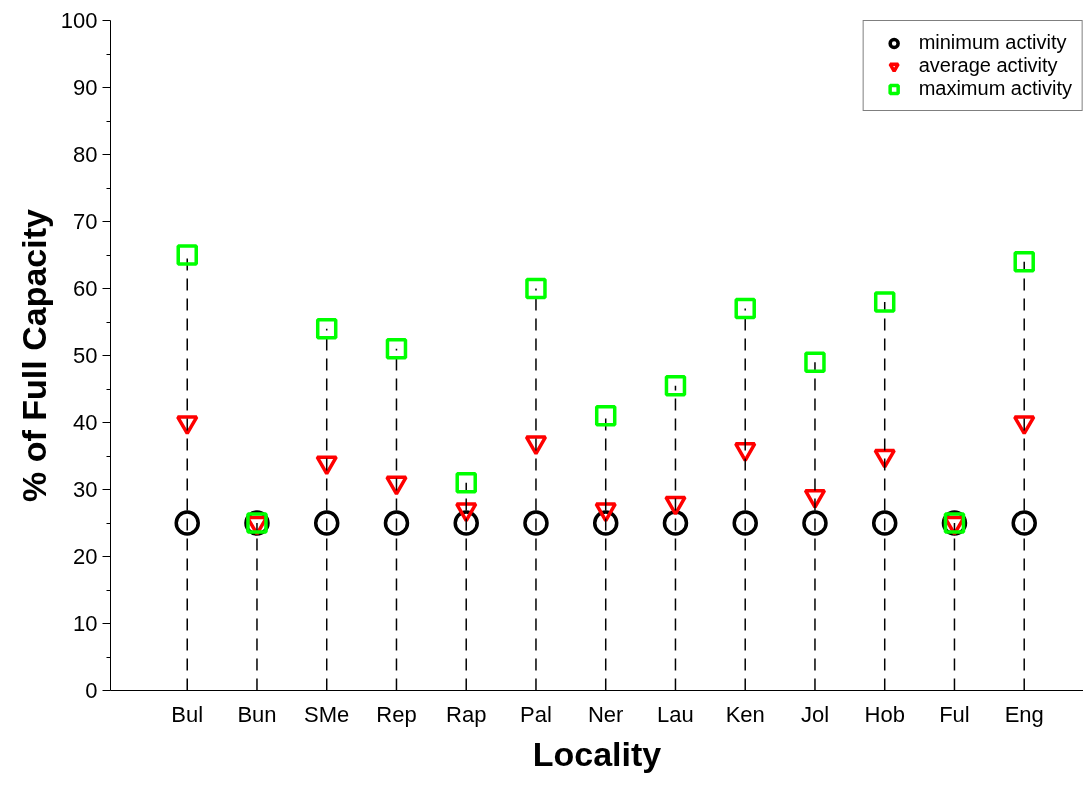  I want to click on y-axis-title: % of Full Capacity, so click(33, 355).